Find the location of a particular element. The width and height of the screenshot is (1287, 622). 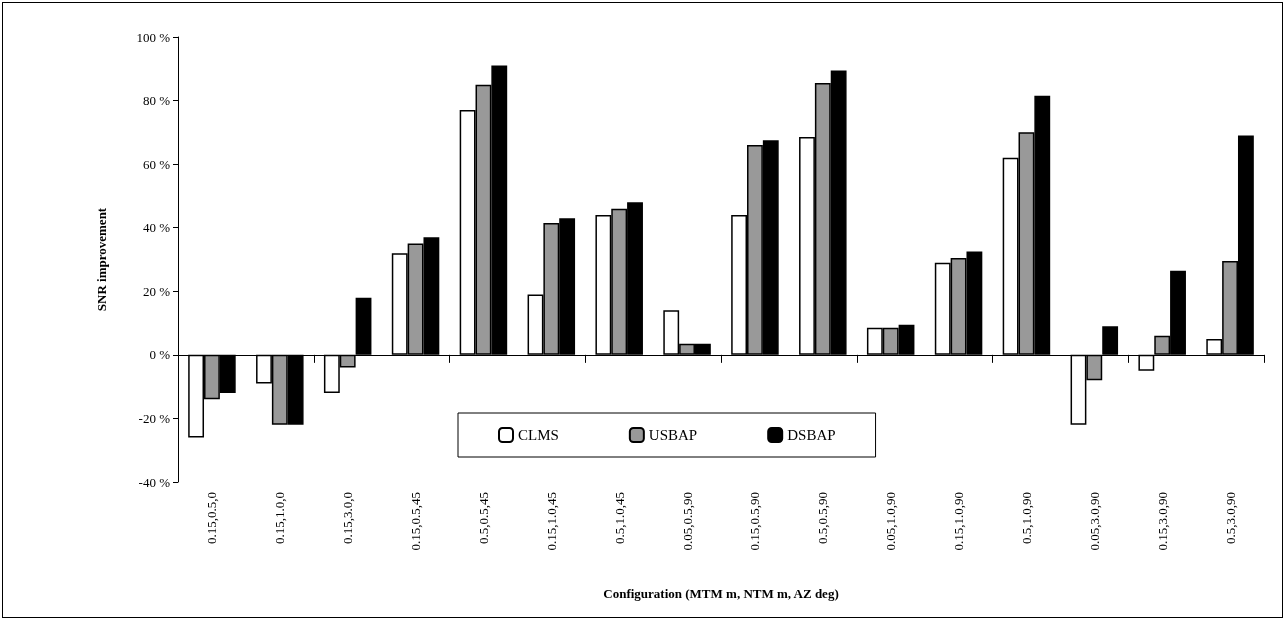

x-tick-label: 0.15,1.0,0 is located at coordinates (280, 518).